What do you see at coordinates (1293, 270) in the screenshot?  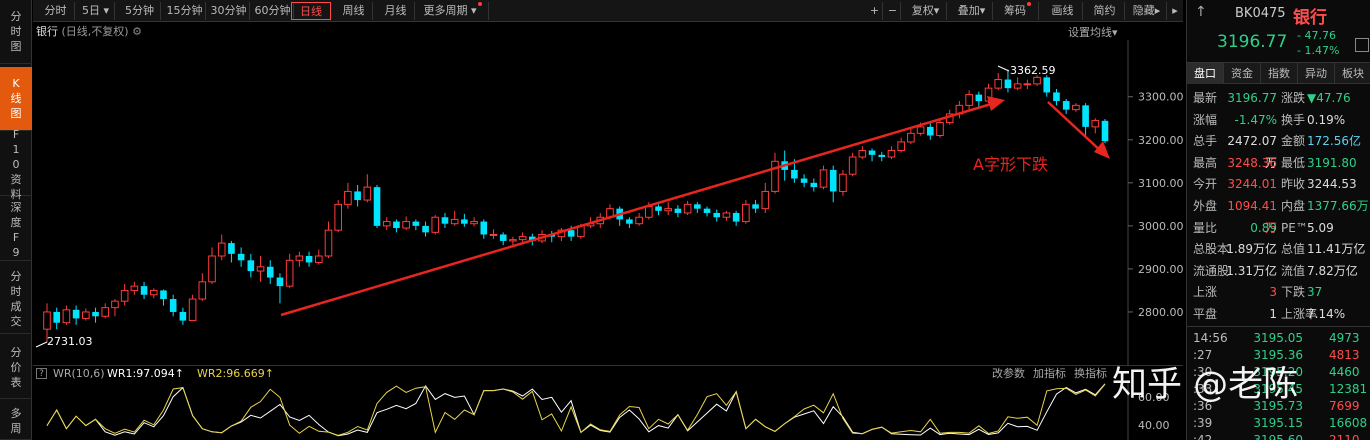 I see `quote-label: 流值` at bounding box center [1293, 270].